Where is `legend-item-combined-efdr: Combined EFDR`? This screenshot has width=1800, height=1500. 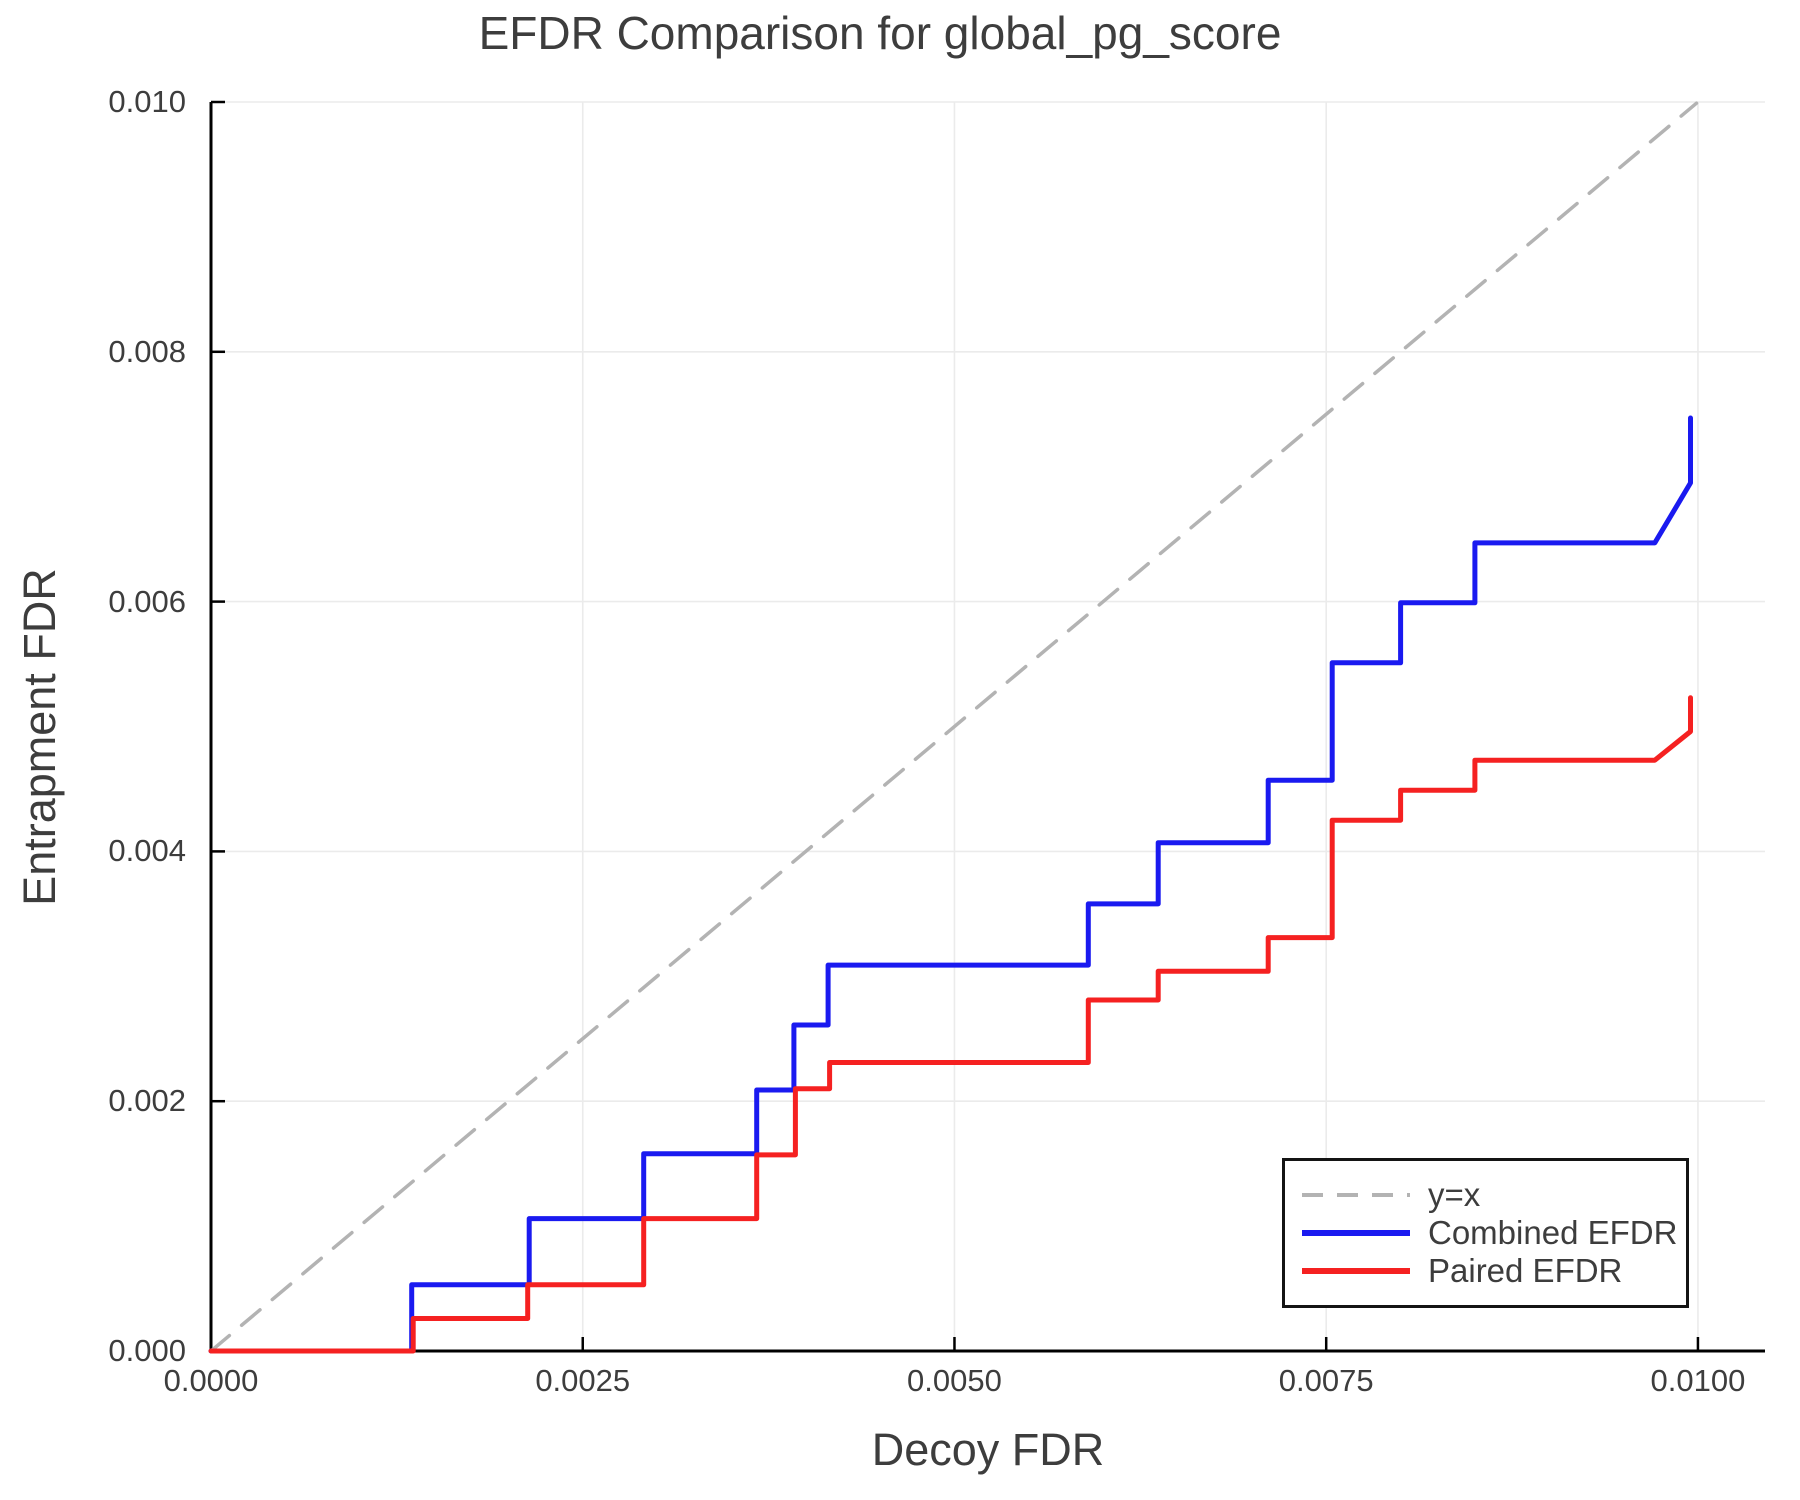
legend-item-combined-efdr: Combined EFDR is located at coordinates (1494, 1233).